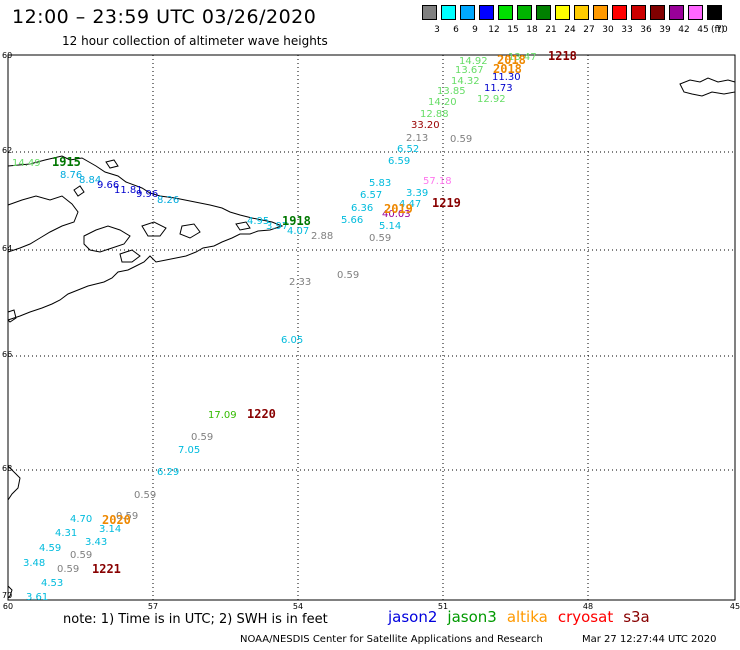  I want to click on pass-time-label: 1221, so click(106, 569).